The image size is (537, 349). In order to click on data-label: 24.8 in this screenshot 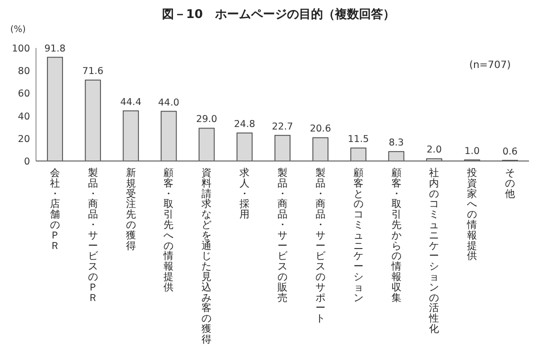, I will do `click(245, 124)`.